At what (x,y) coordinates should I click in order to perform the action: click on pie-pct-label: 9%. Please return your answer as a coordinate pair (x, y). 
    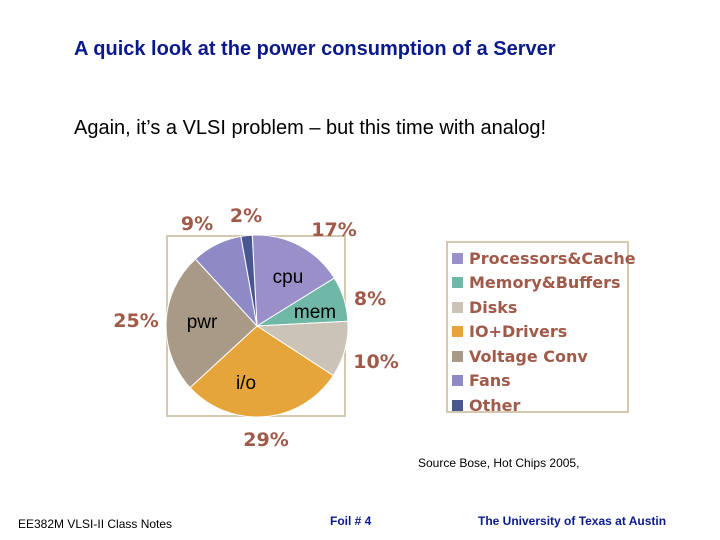
    Looking at the image, I should click on (197, 224).